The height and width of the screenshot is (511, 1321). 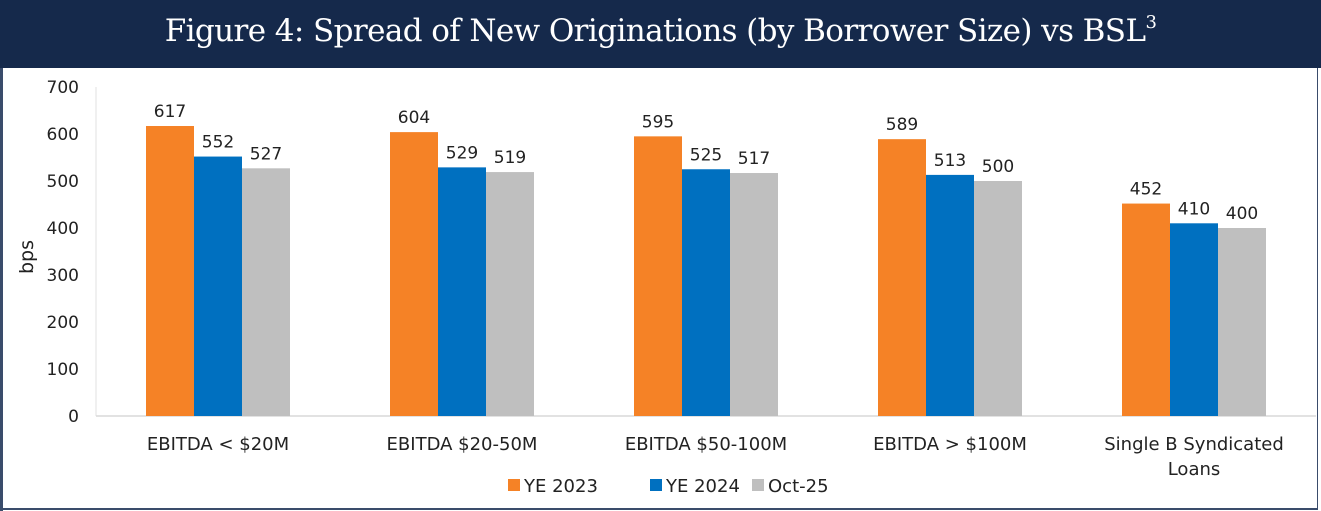 I want to click on data-label: 519, so click(x=510, y=158).